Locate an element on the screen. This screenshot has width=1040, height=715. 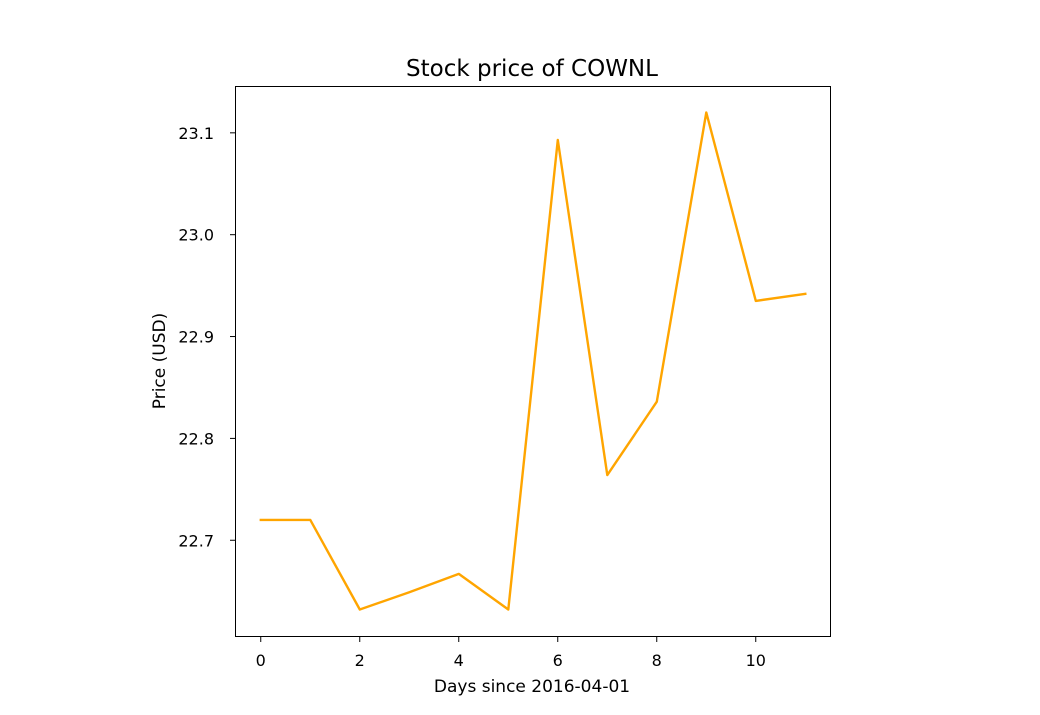
x-tick-label: 10 is located at coordinates (756, 660).